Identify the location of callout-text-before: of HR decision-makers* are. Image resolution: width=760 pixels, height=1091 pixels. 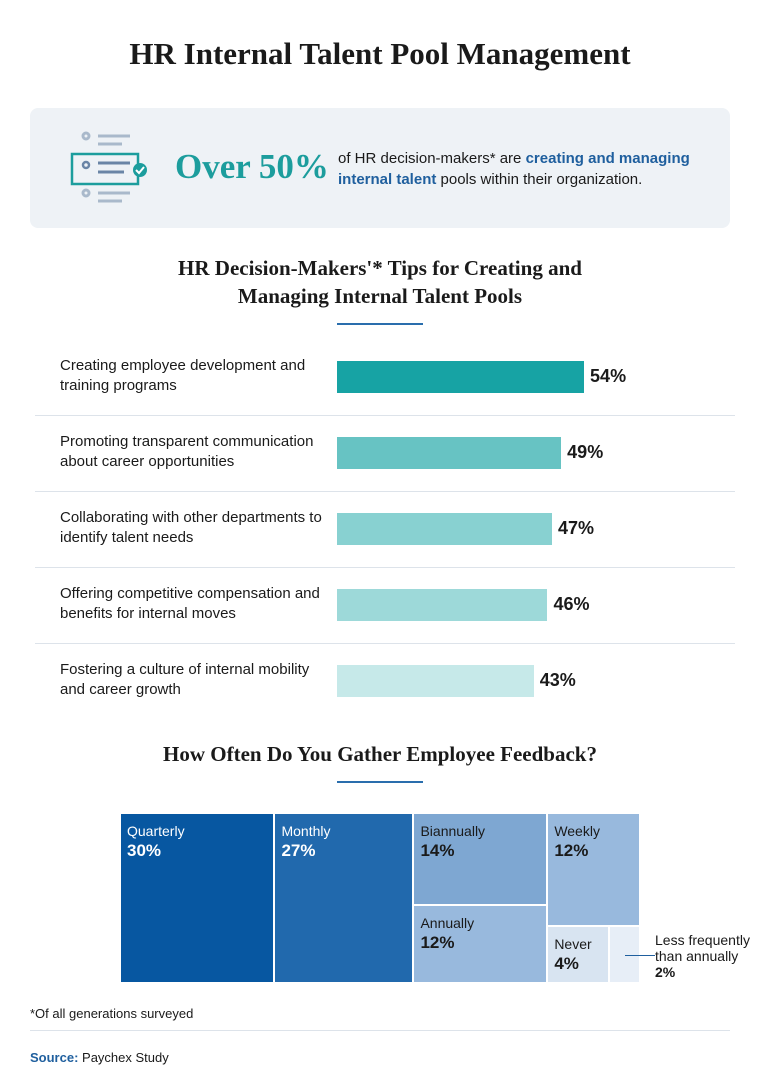
(430, 158).